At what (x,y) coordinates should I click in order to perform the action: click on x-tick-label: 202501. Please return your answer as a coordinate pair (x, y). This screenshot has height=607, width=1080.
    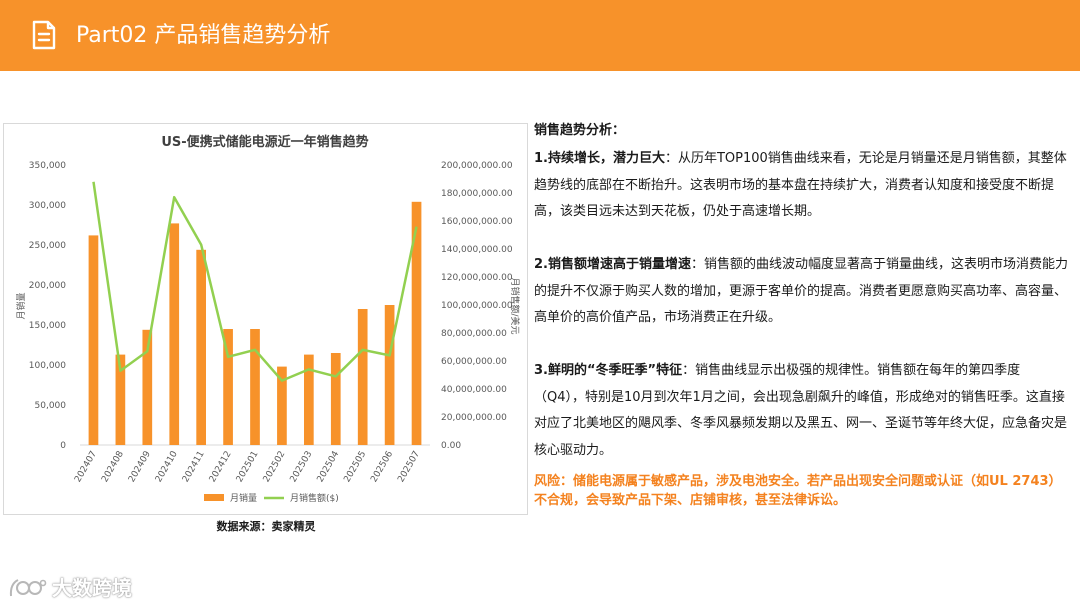
    Looking at the image, I should click on (248, 467).